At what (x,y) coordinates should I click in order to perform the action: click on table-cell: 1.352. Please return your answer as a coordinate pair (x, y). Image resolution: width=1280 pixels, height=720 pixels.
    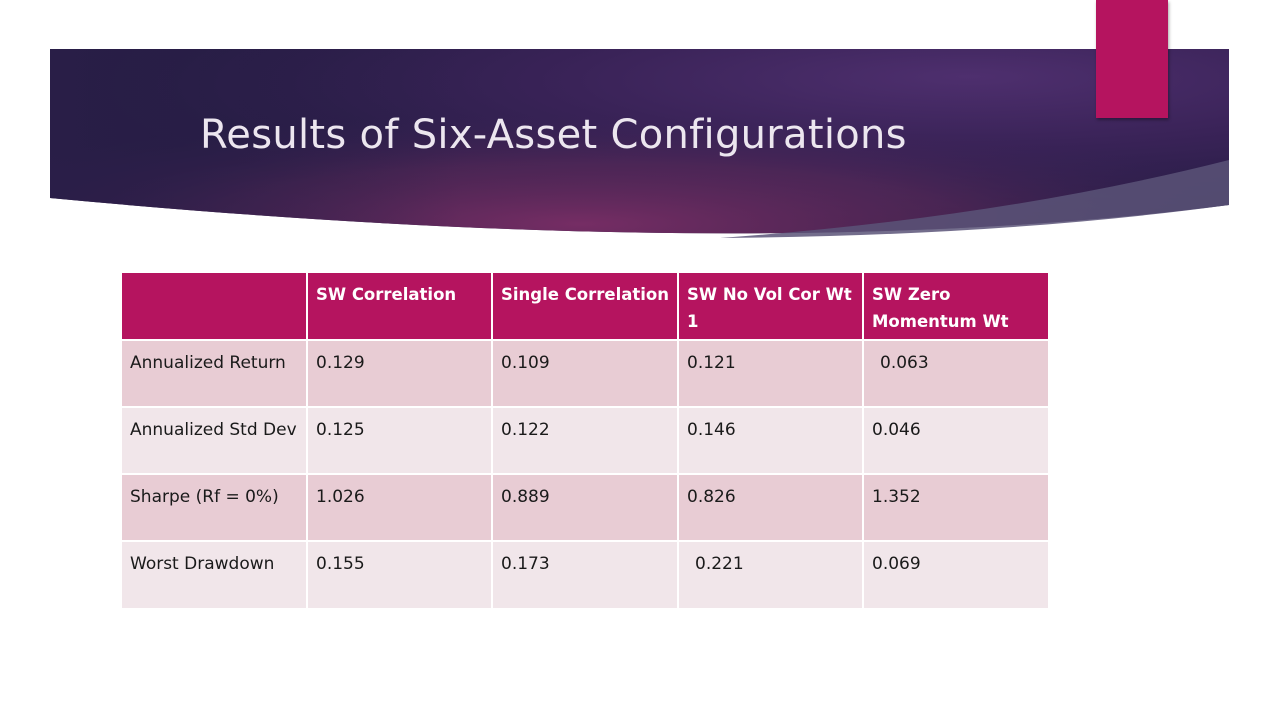
    Looking at the image, I should click on (955, 507).